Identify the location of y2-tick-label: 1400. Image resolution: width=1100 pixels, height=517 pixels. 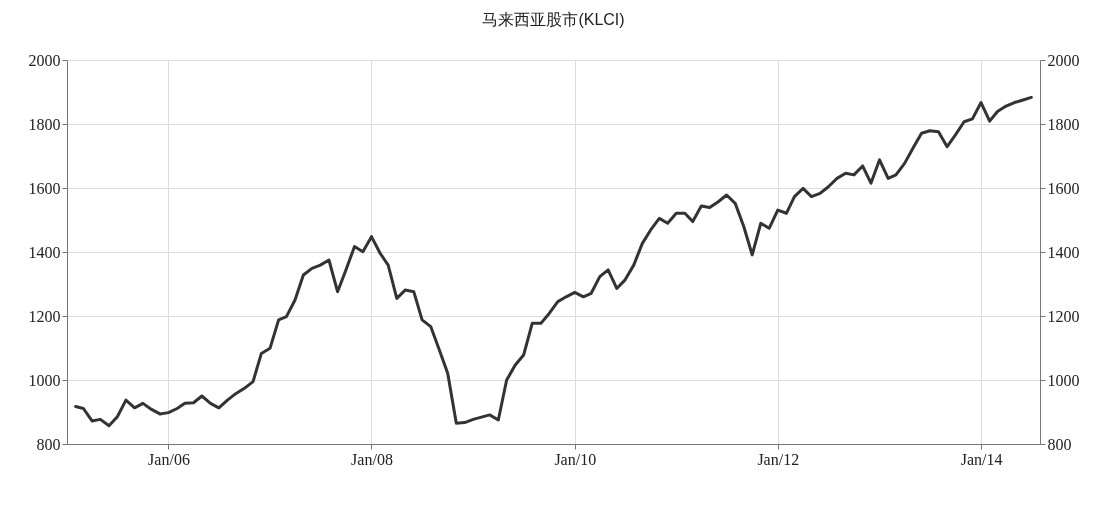
(1063, 252).